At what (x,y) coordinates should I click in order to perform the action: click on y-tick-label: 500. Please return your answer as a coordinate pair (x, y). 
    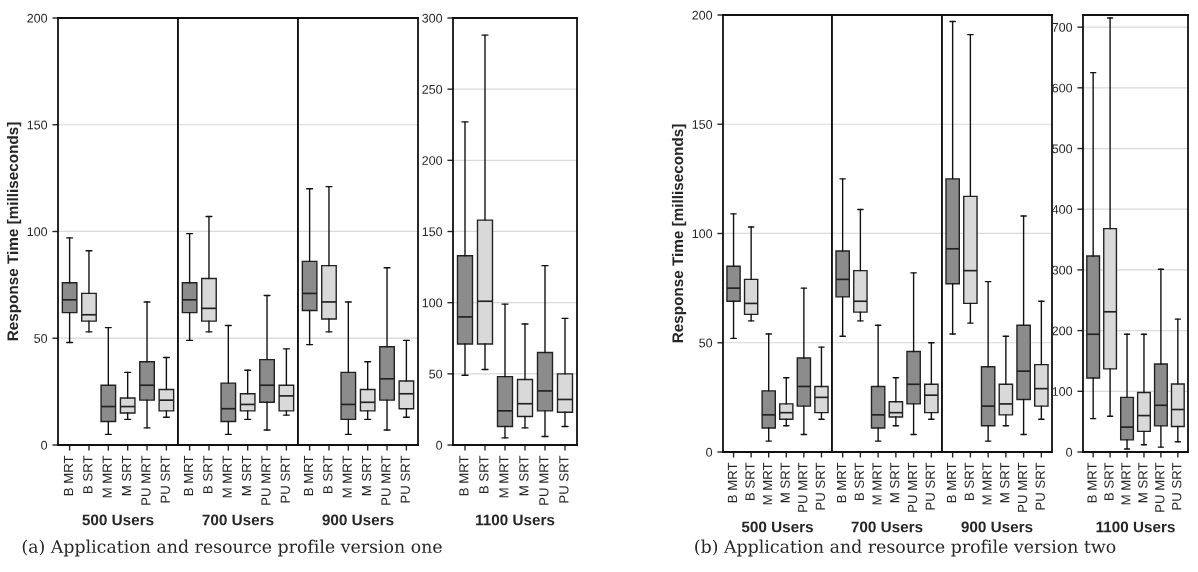
    Looking at the image, I should click on (1062, 149).